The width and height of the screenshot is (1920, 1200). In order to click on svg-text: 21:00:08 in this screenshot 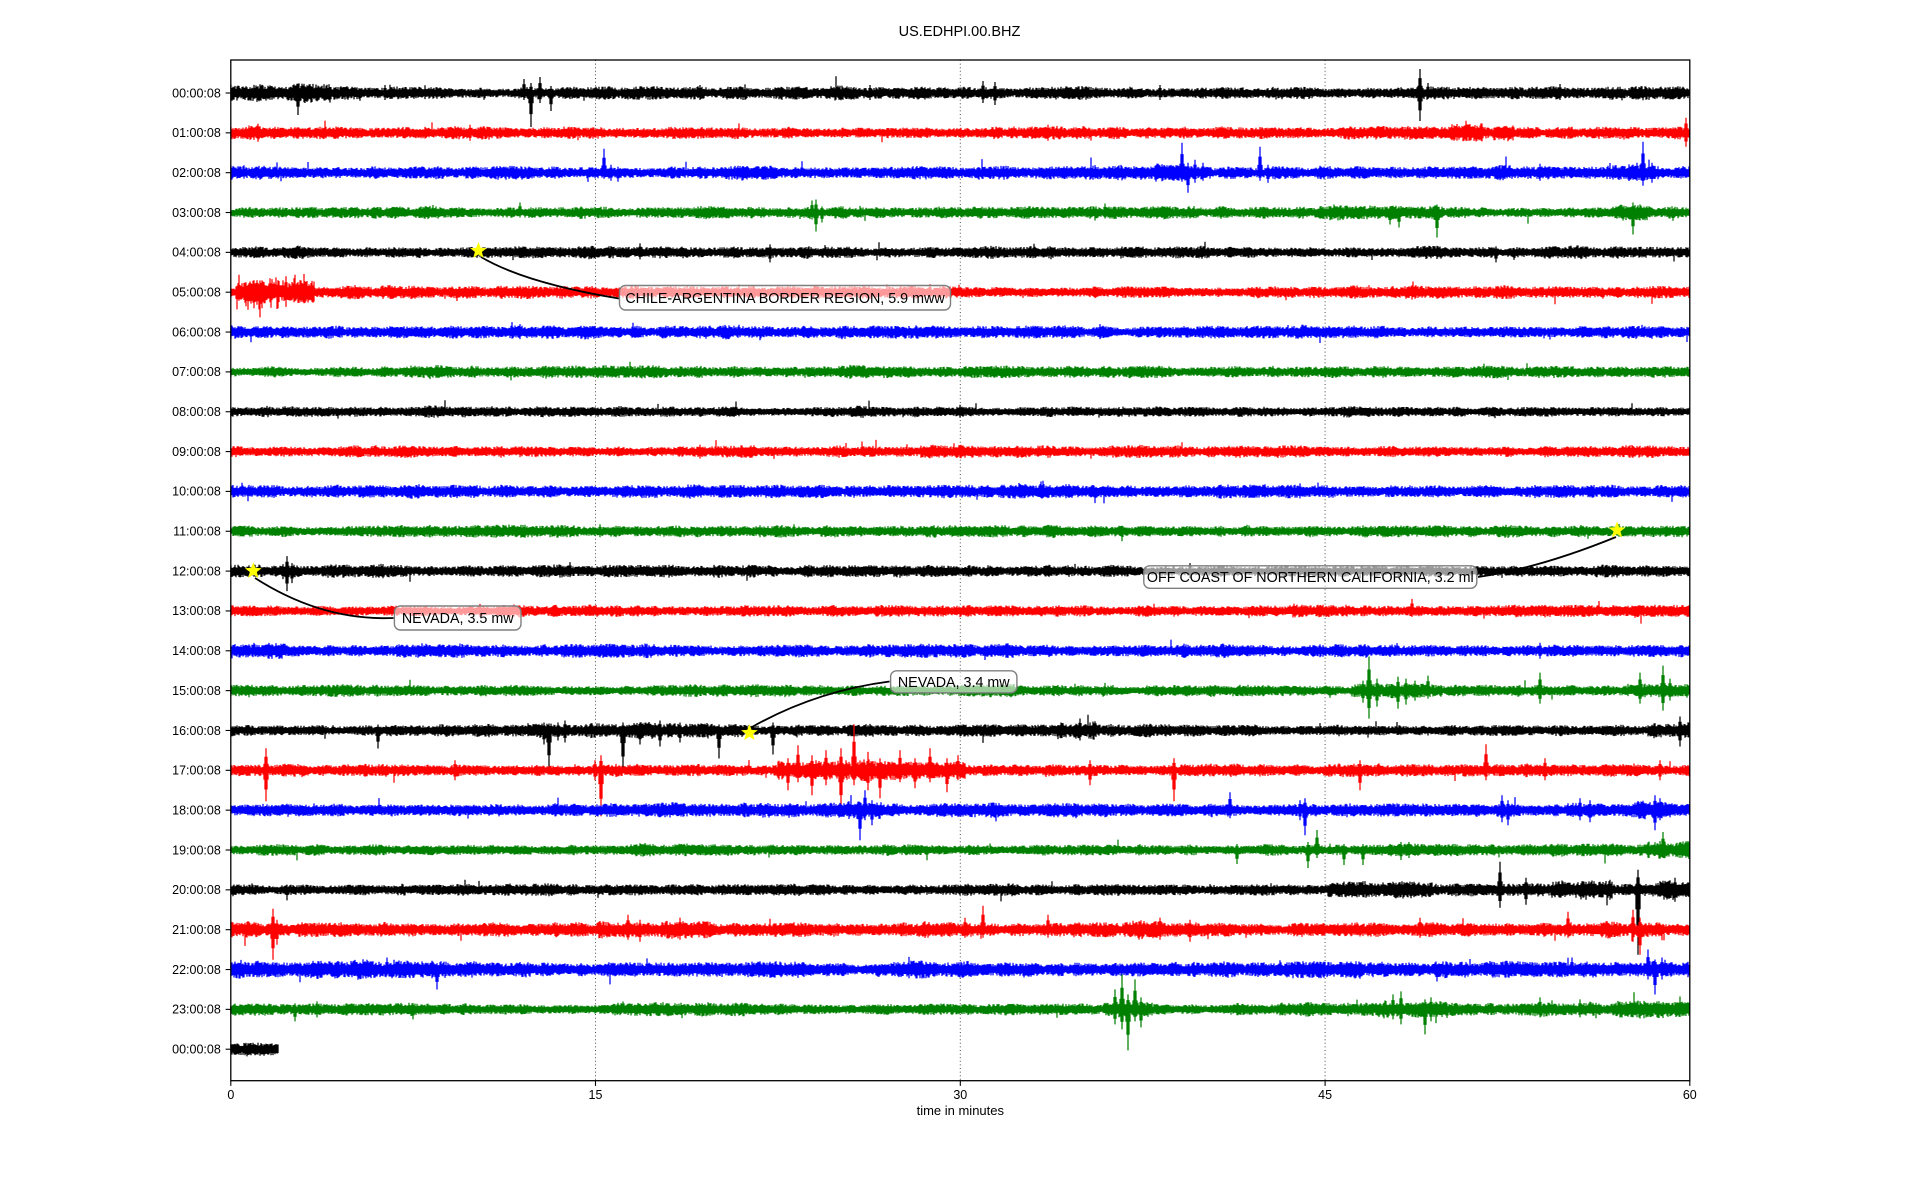, I will do `click(196, 930)`.